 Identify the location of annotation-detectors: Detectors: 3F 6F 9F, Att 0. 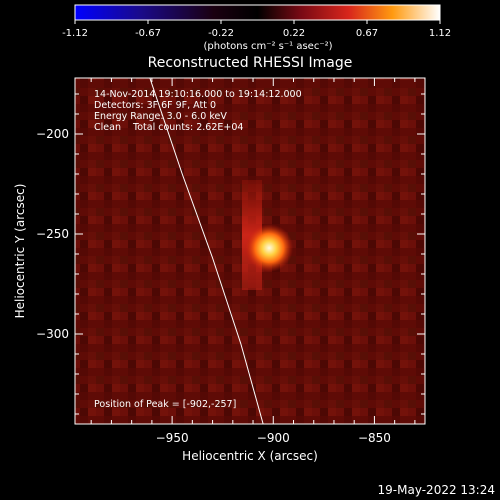
(155, 105).